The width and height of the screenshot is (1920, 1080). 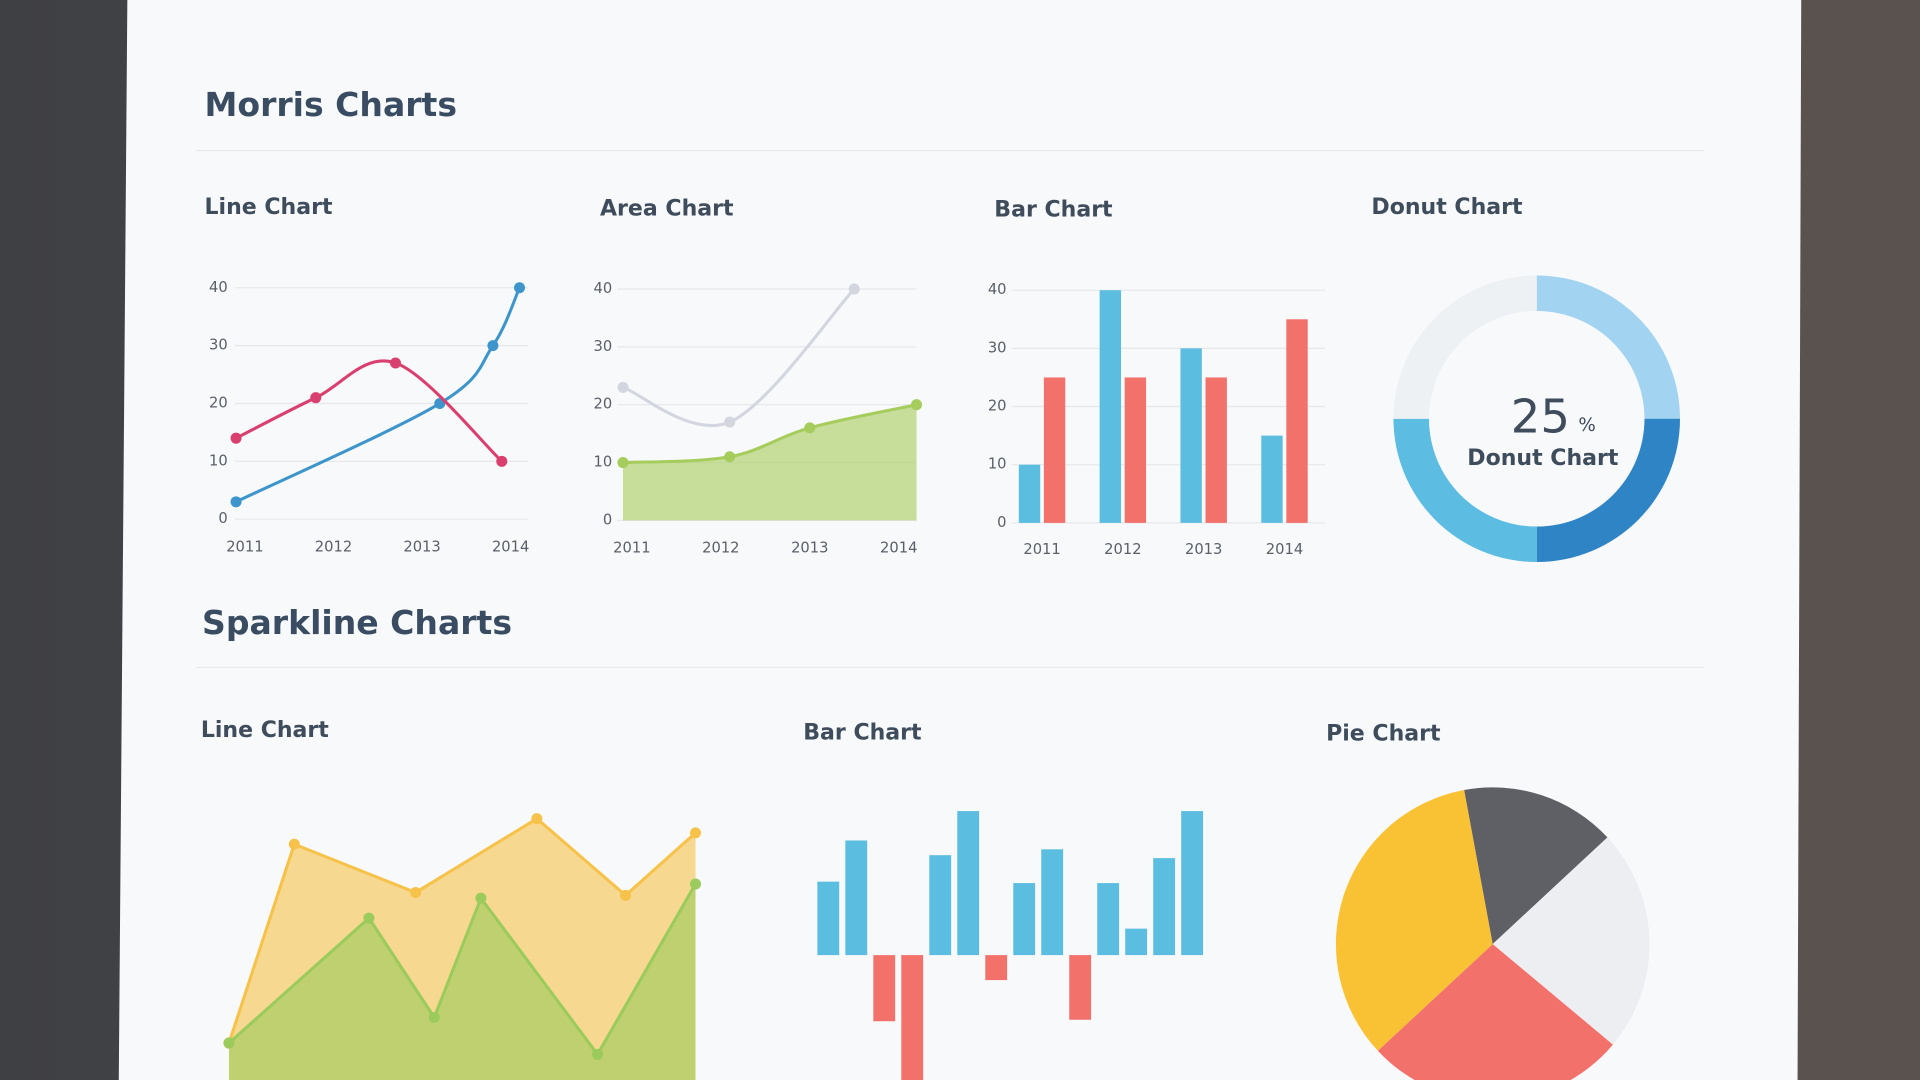 I want to click on donut-unit: %, so click(x=1586, y=425).